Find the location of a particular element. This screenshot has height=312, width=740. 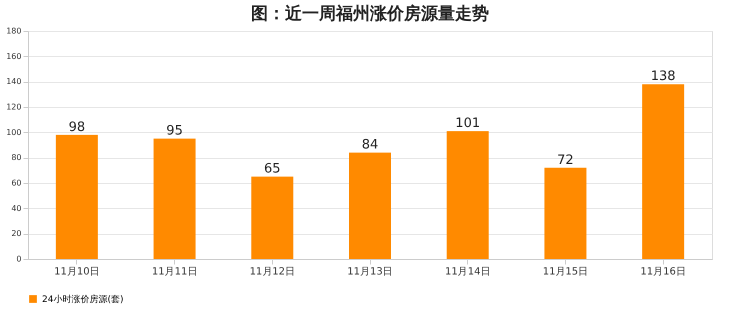

y-tick-label: 120 is located at coordinates (14, 107).